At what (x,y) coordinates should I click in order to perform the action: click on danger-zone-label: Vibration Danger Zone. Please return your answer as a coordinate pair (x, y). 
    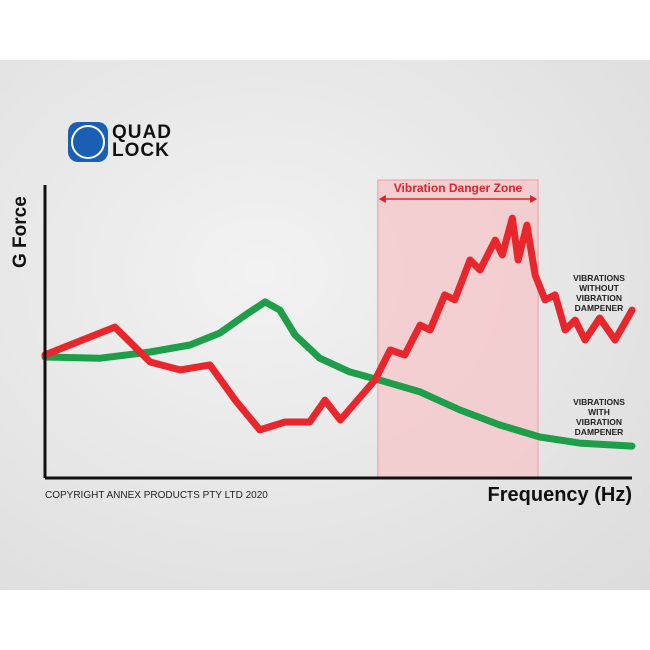
    Looking at the image, I should click on (458, 188).